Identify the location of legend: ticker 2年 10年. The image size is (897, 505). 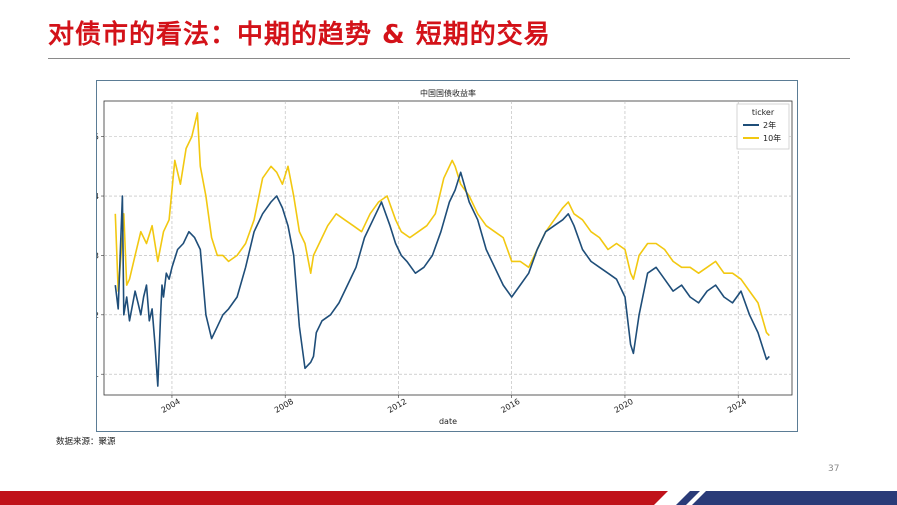
(763, 126).